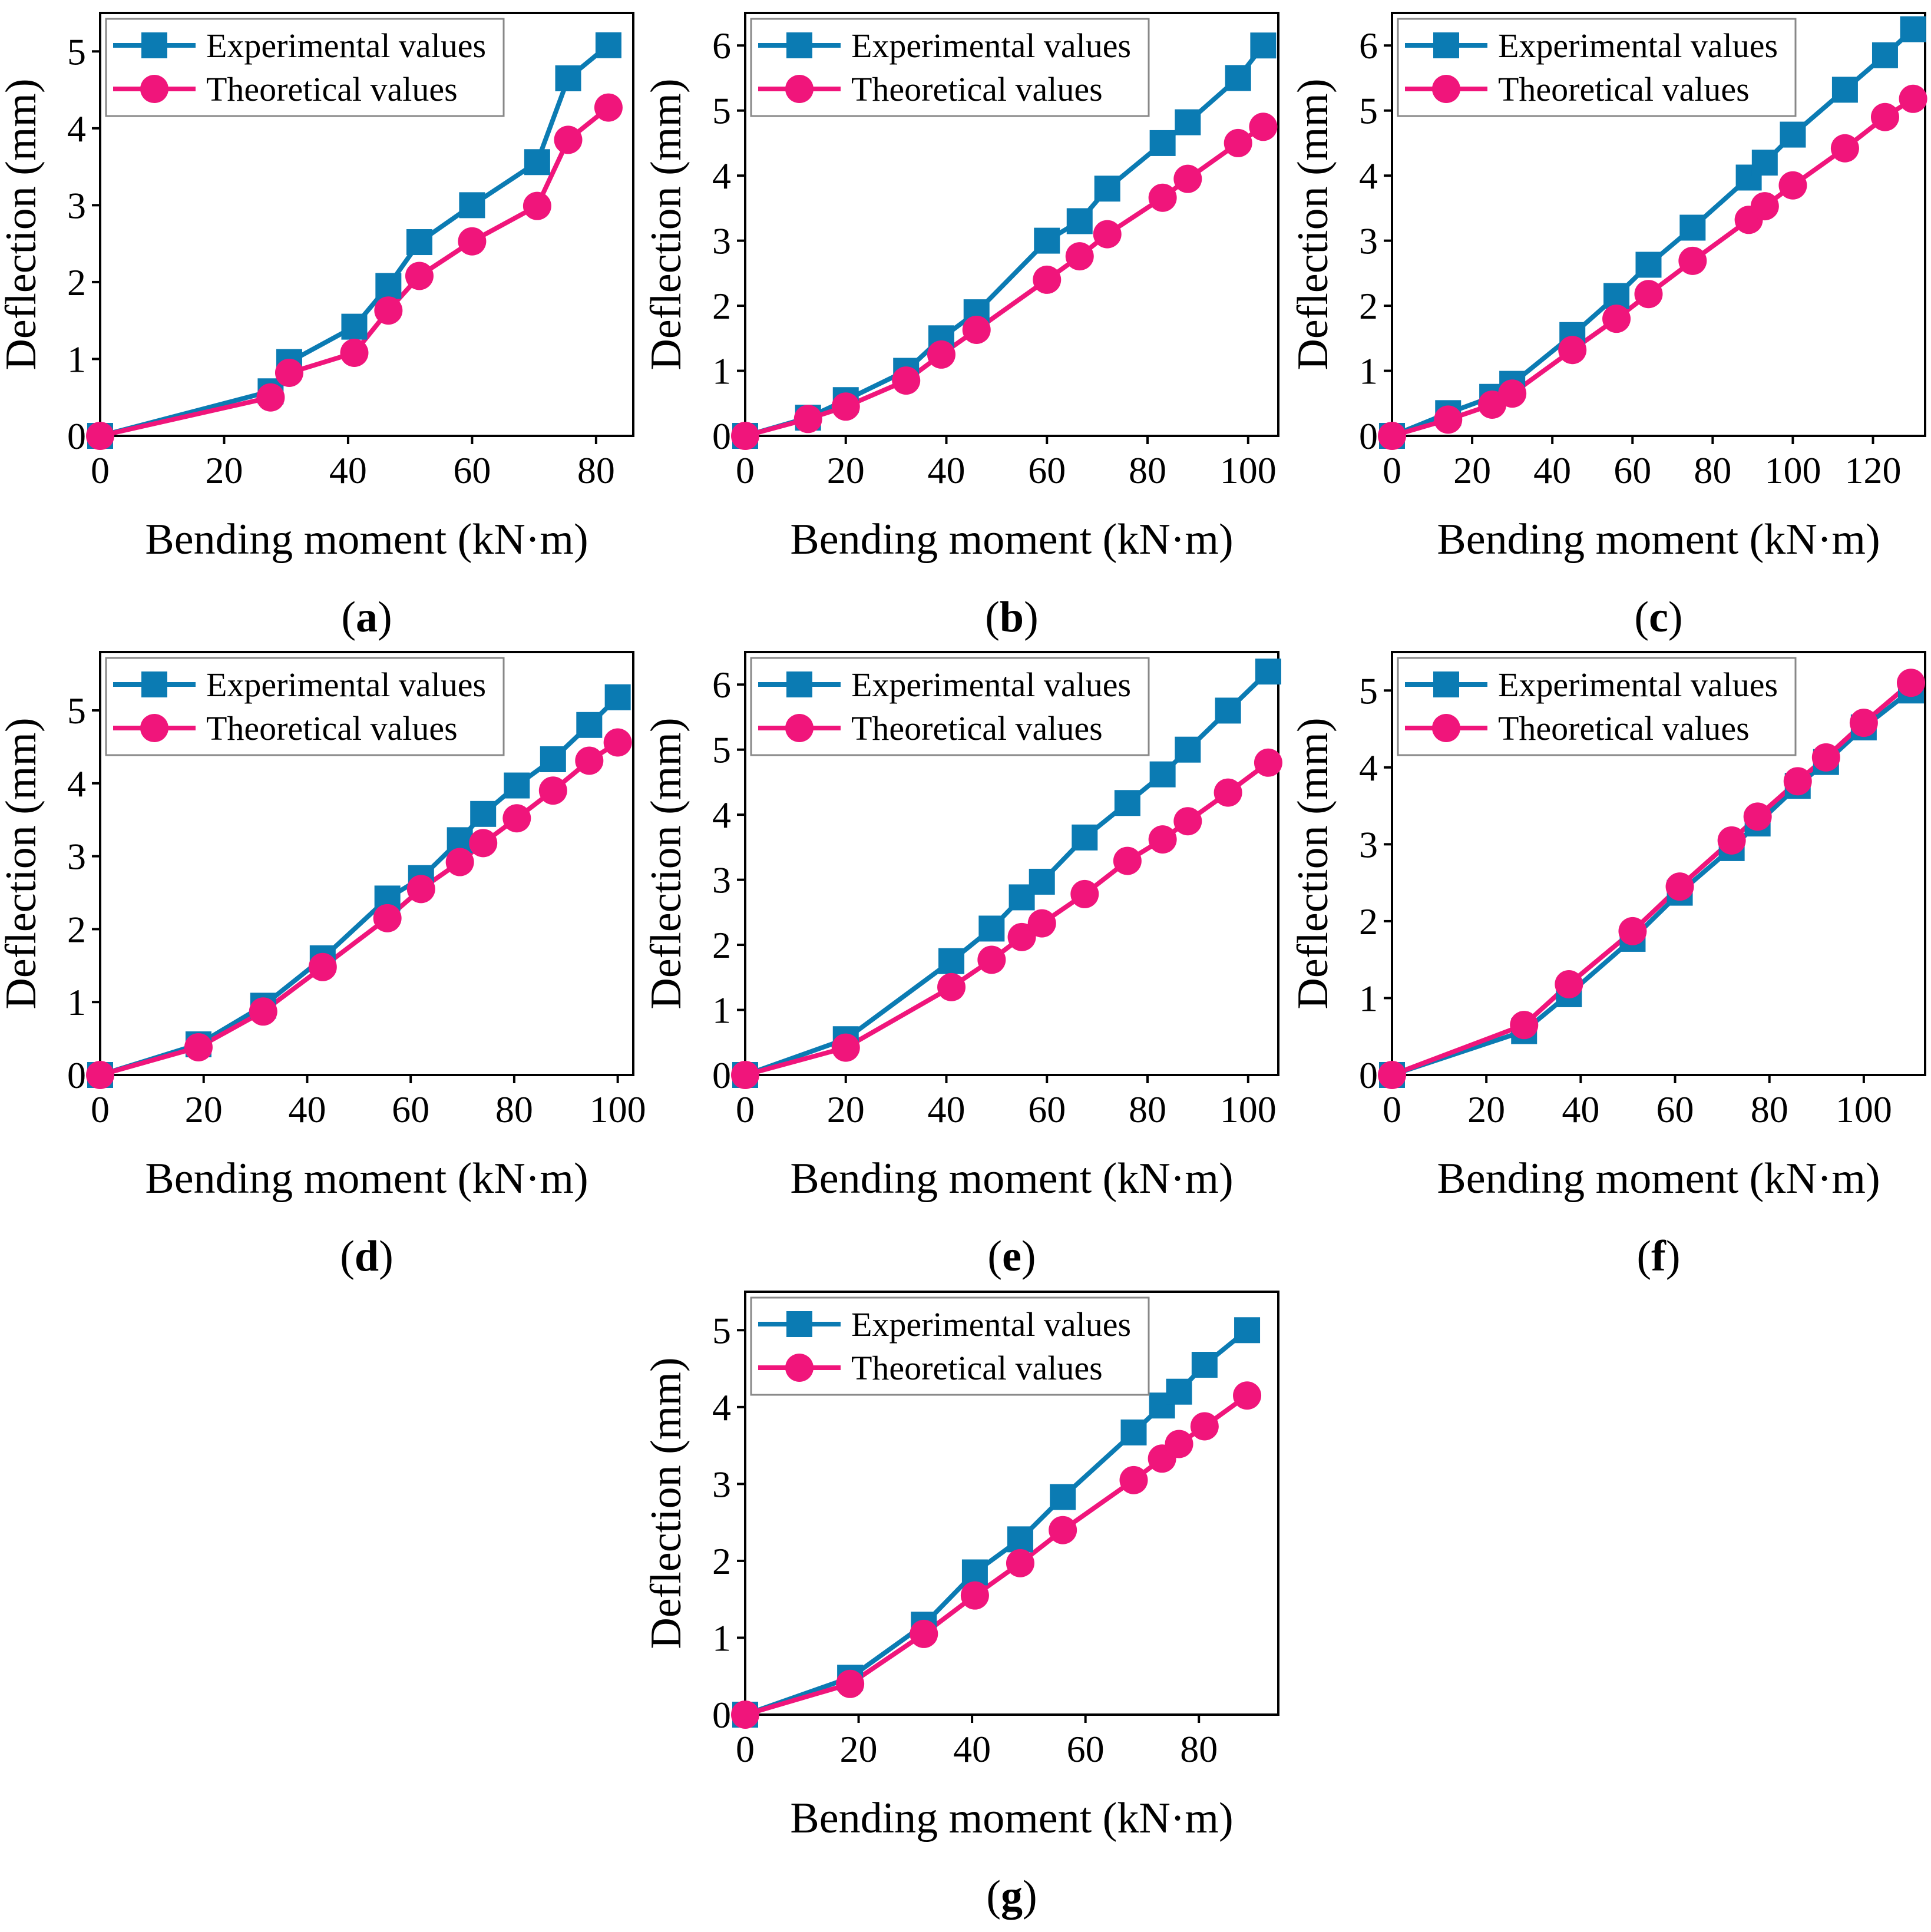 This screenshot has height=1932, width=1931. I want to click on panel-d-legend-experimental-label: Experimental values, so click(346, 685).